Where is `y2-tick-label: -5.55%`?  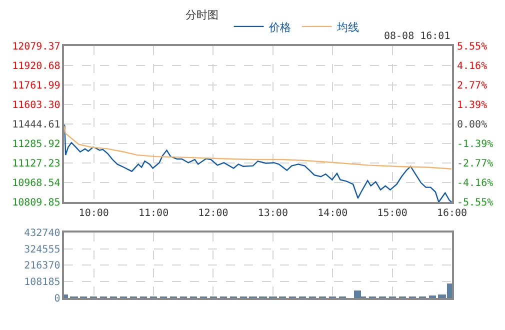
y2-tick-label: -5.55% is located at coordinates (475, 203).